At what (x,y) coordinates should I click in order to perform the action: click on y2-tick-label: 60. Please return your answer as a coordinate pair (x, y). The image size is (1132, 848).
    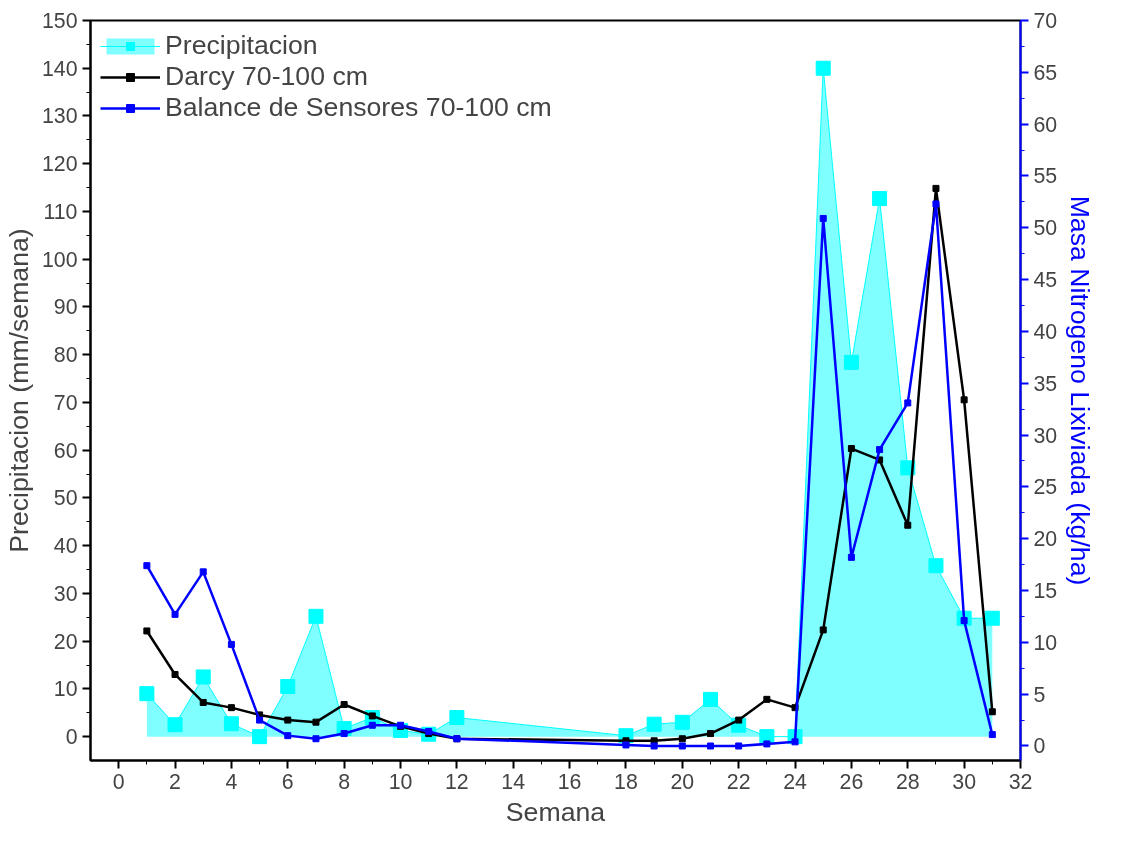
    Looking at the image, I should click on (1045, 124).